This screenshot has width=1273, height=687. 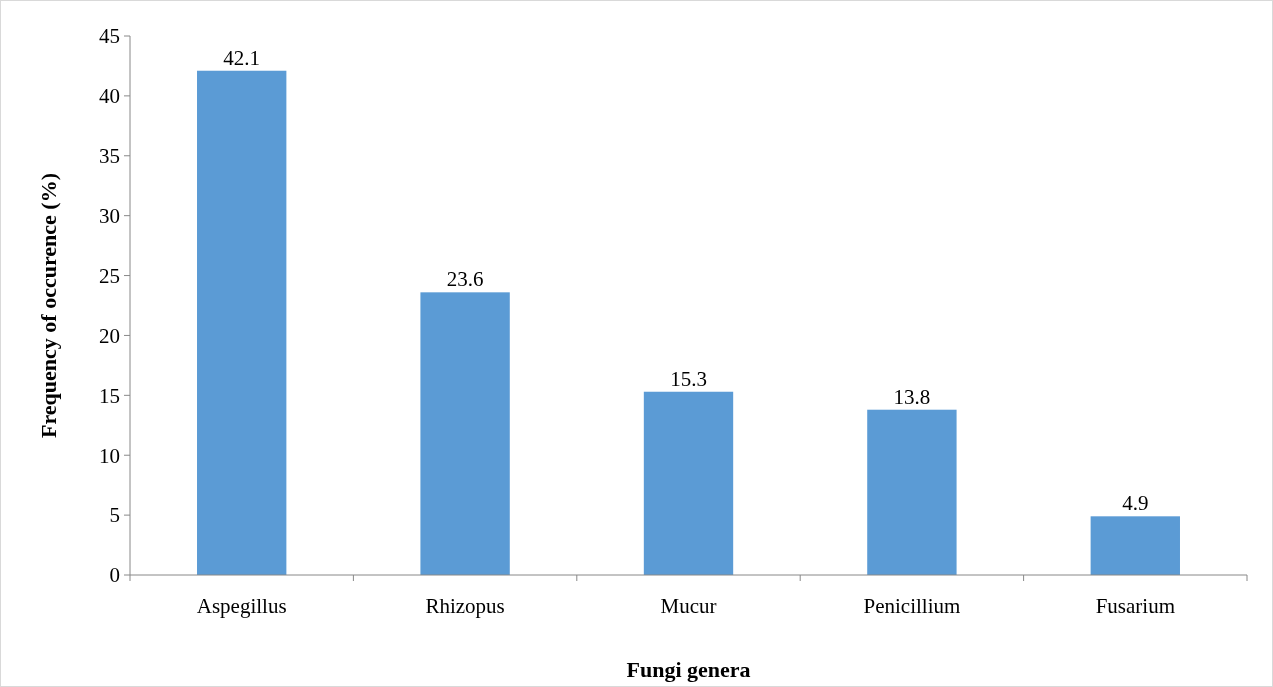 I want to click on y-tick-label: 5, so click(x=114, y=515).